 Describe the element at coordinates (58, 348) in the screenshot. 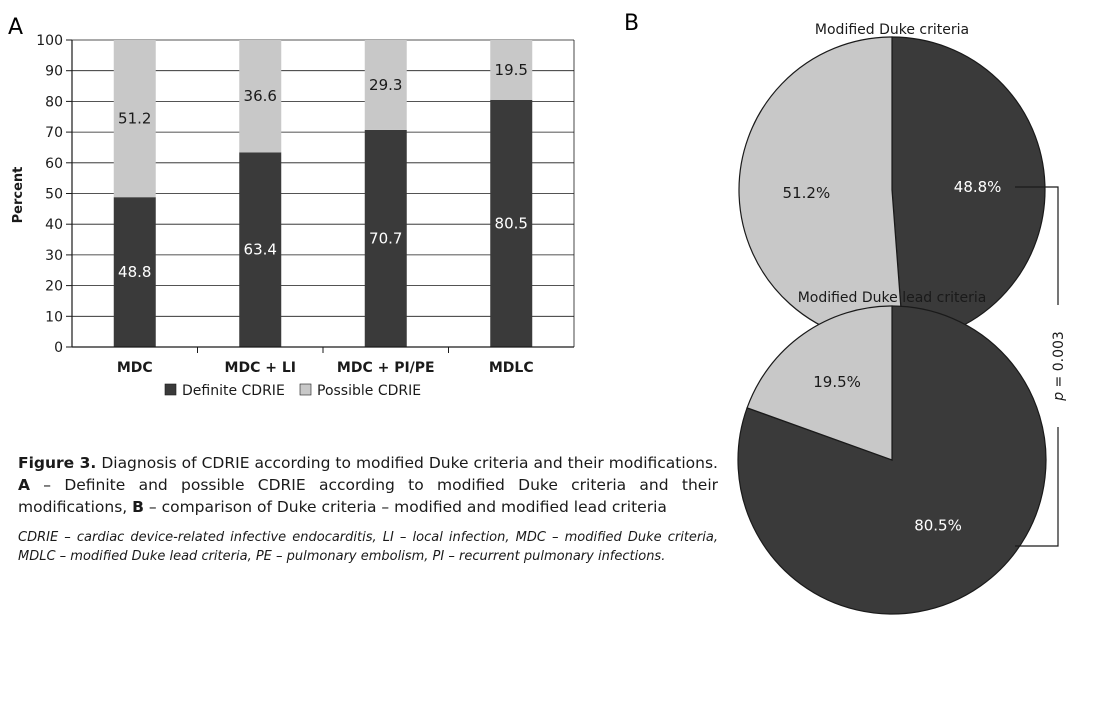

I see `y-tick-label: 0` at that location.